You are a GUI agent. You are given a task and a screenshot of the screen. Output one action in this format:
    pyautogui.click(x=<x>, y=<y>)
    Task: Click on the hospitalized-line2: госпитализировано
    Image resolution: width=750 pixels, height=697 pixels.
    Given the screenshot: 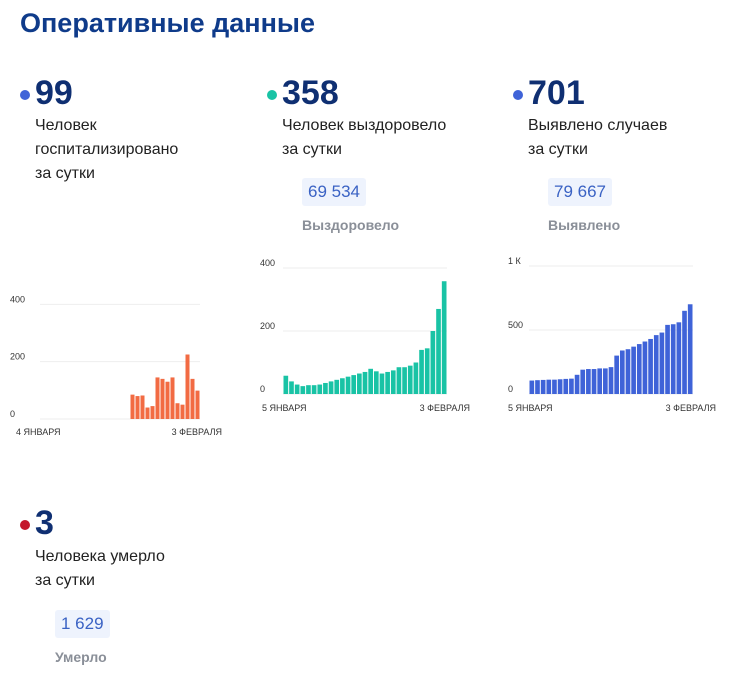 What is the action you would take?
    pyautogui.click(x=107, y=149)
    